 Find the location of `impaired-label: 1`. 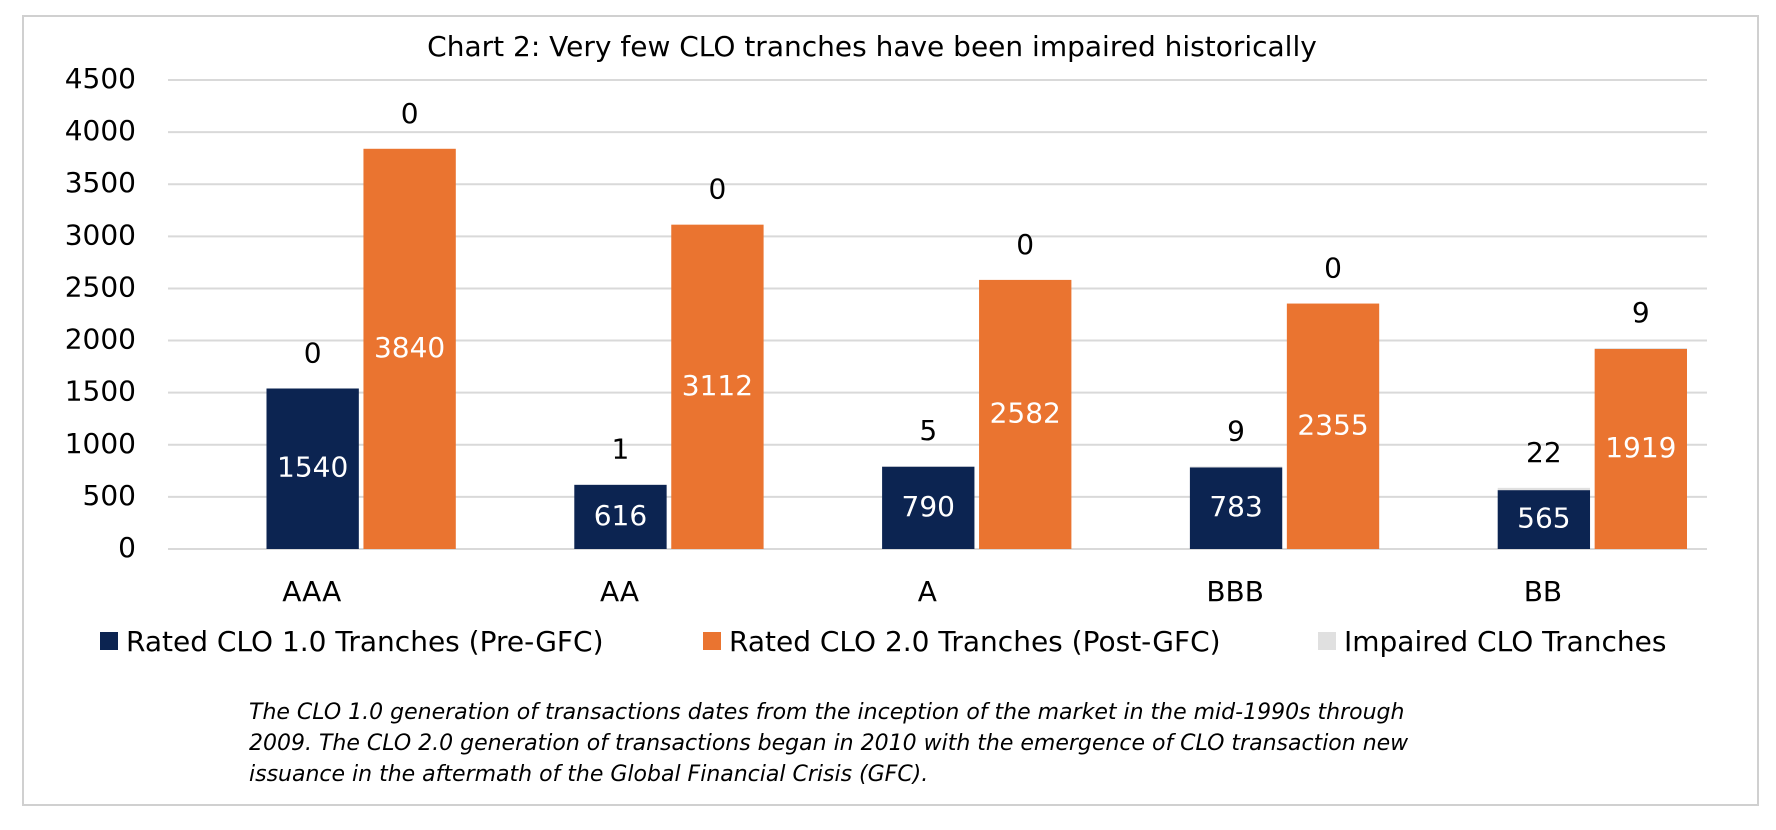

impaired-label: 1 is located at coordinates (621, 449).